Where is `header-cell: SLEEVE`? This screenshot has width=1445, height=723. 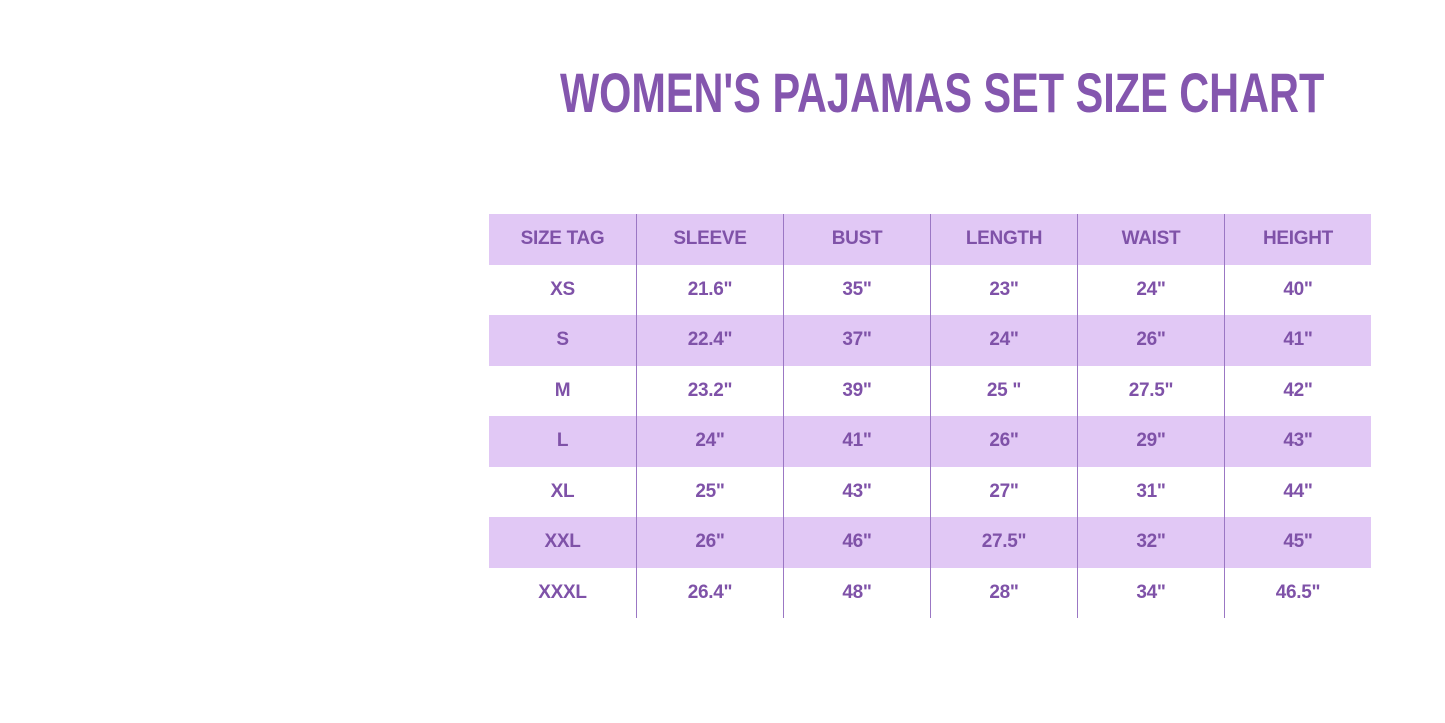
header-cell: SLEEVE is located at coordinates (709, 239).